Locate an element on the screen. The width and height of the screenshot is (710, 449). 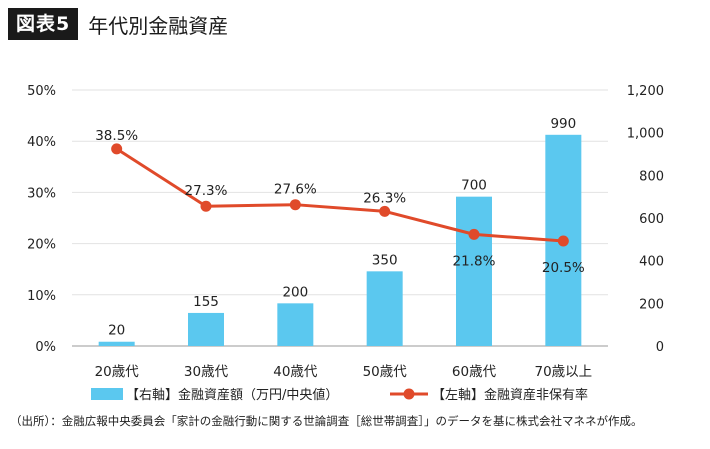
line-value-label: 20.5% is located at coordinates (563, 268).